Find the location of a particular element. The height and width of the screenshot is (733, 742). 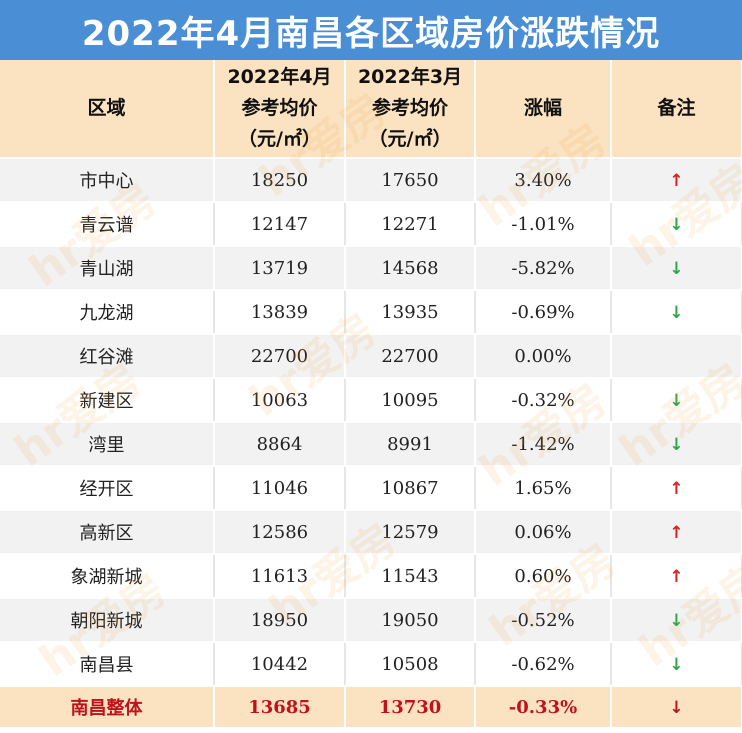

header-march-line1: 2022年3月 is located at coordinates (410, 77).